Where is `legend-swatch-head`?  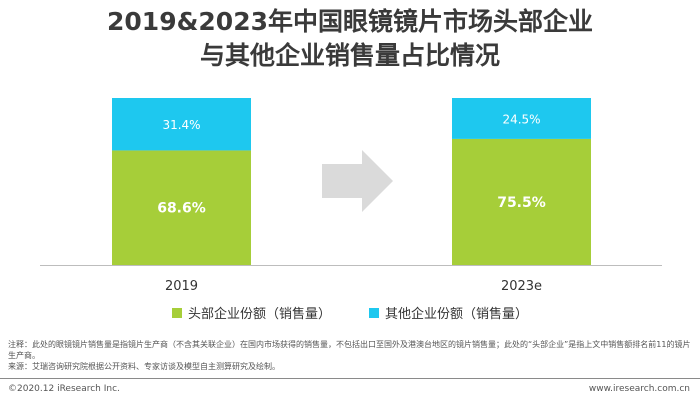
legend-swatch-head is located at coordinates (176, 312).